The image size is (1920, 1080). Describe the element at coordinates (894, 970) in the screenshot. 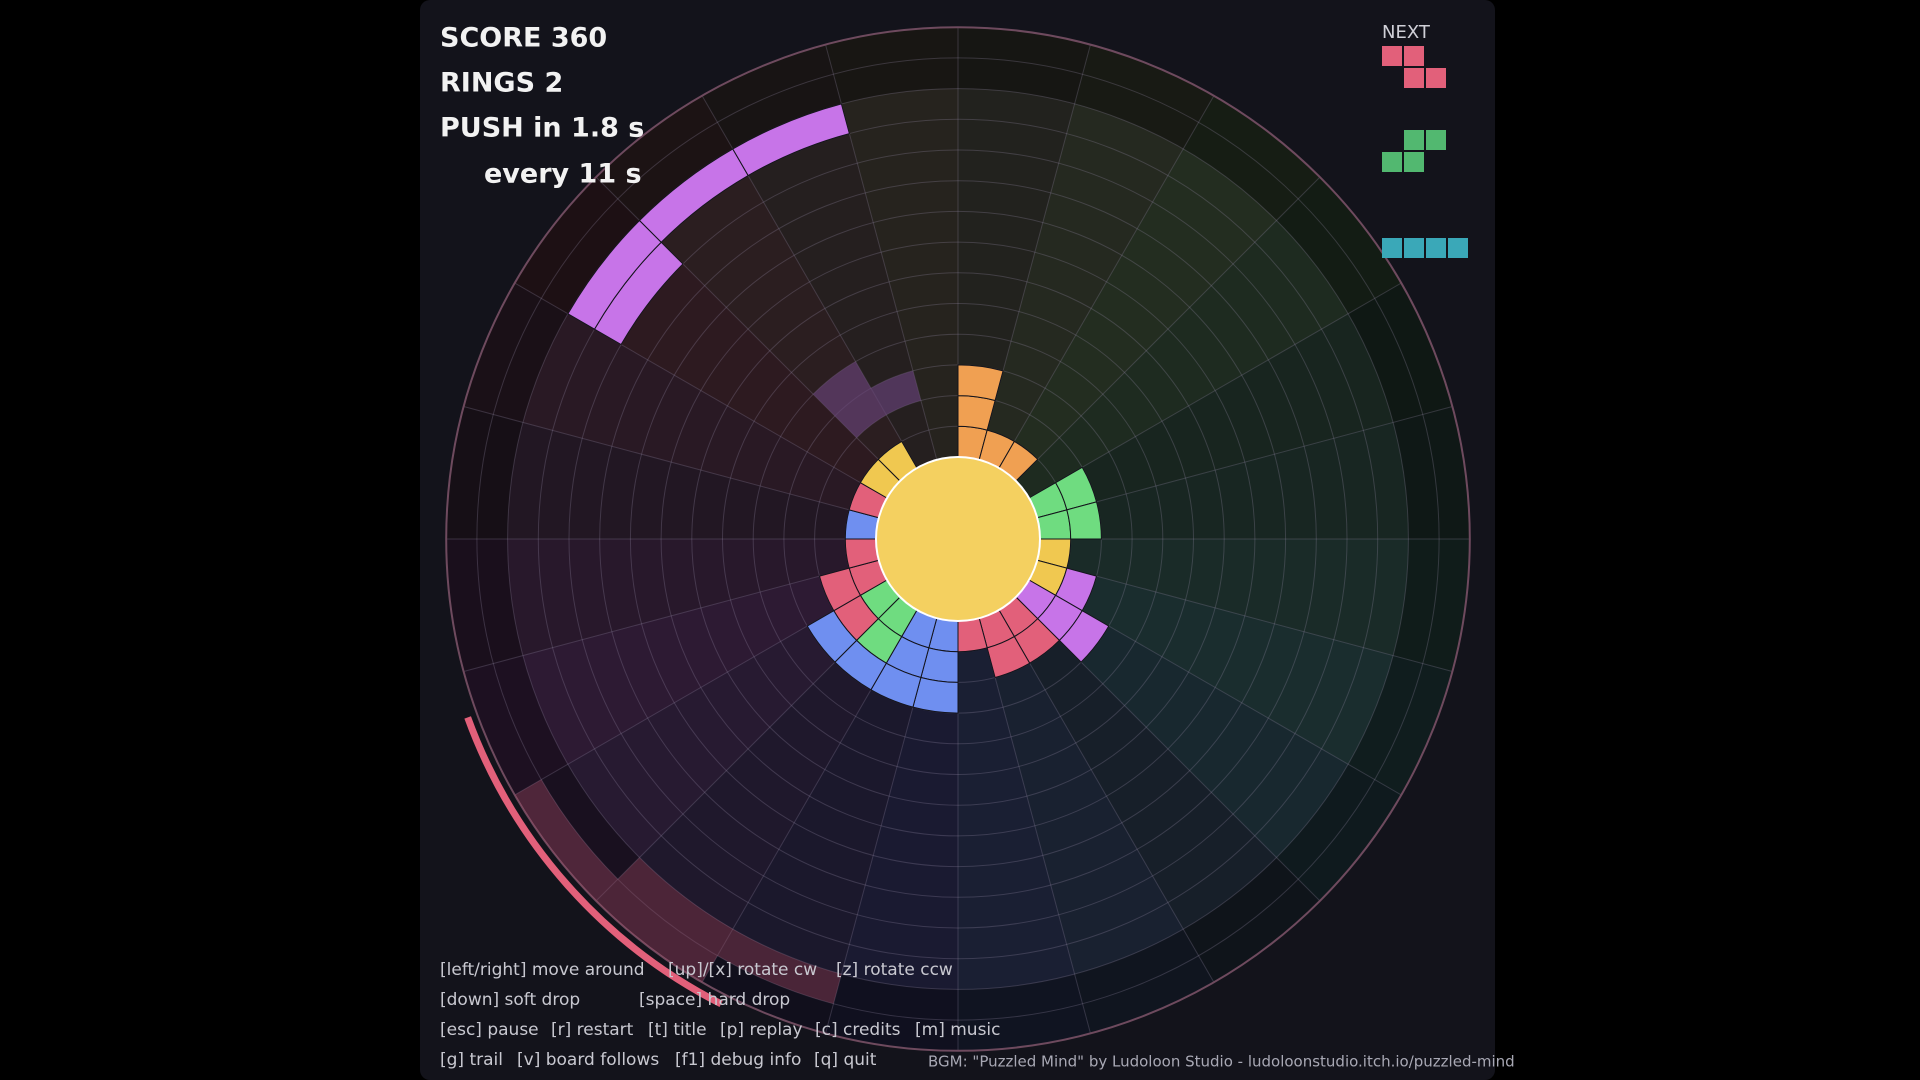

I see `control-hint: [z] rotate ccw` at that location.